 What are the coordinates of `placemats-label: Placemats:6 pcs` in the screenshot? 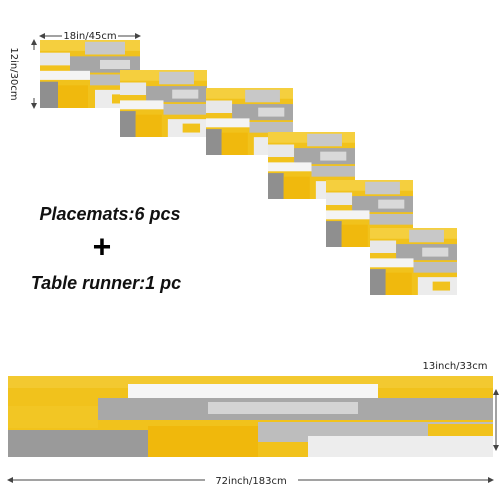 It's located at (109, 214).